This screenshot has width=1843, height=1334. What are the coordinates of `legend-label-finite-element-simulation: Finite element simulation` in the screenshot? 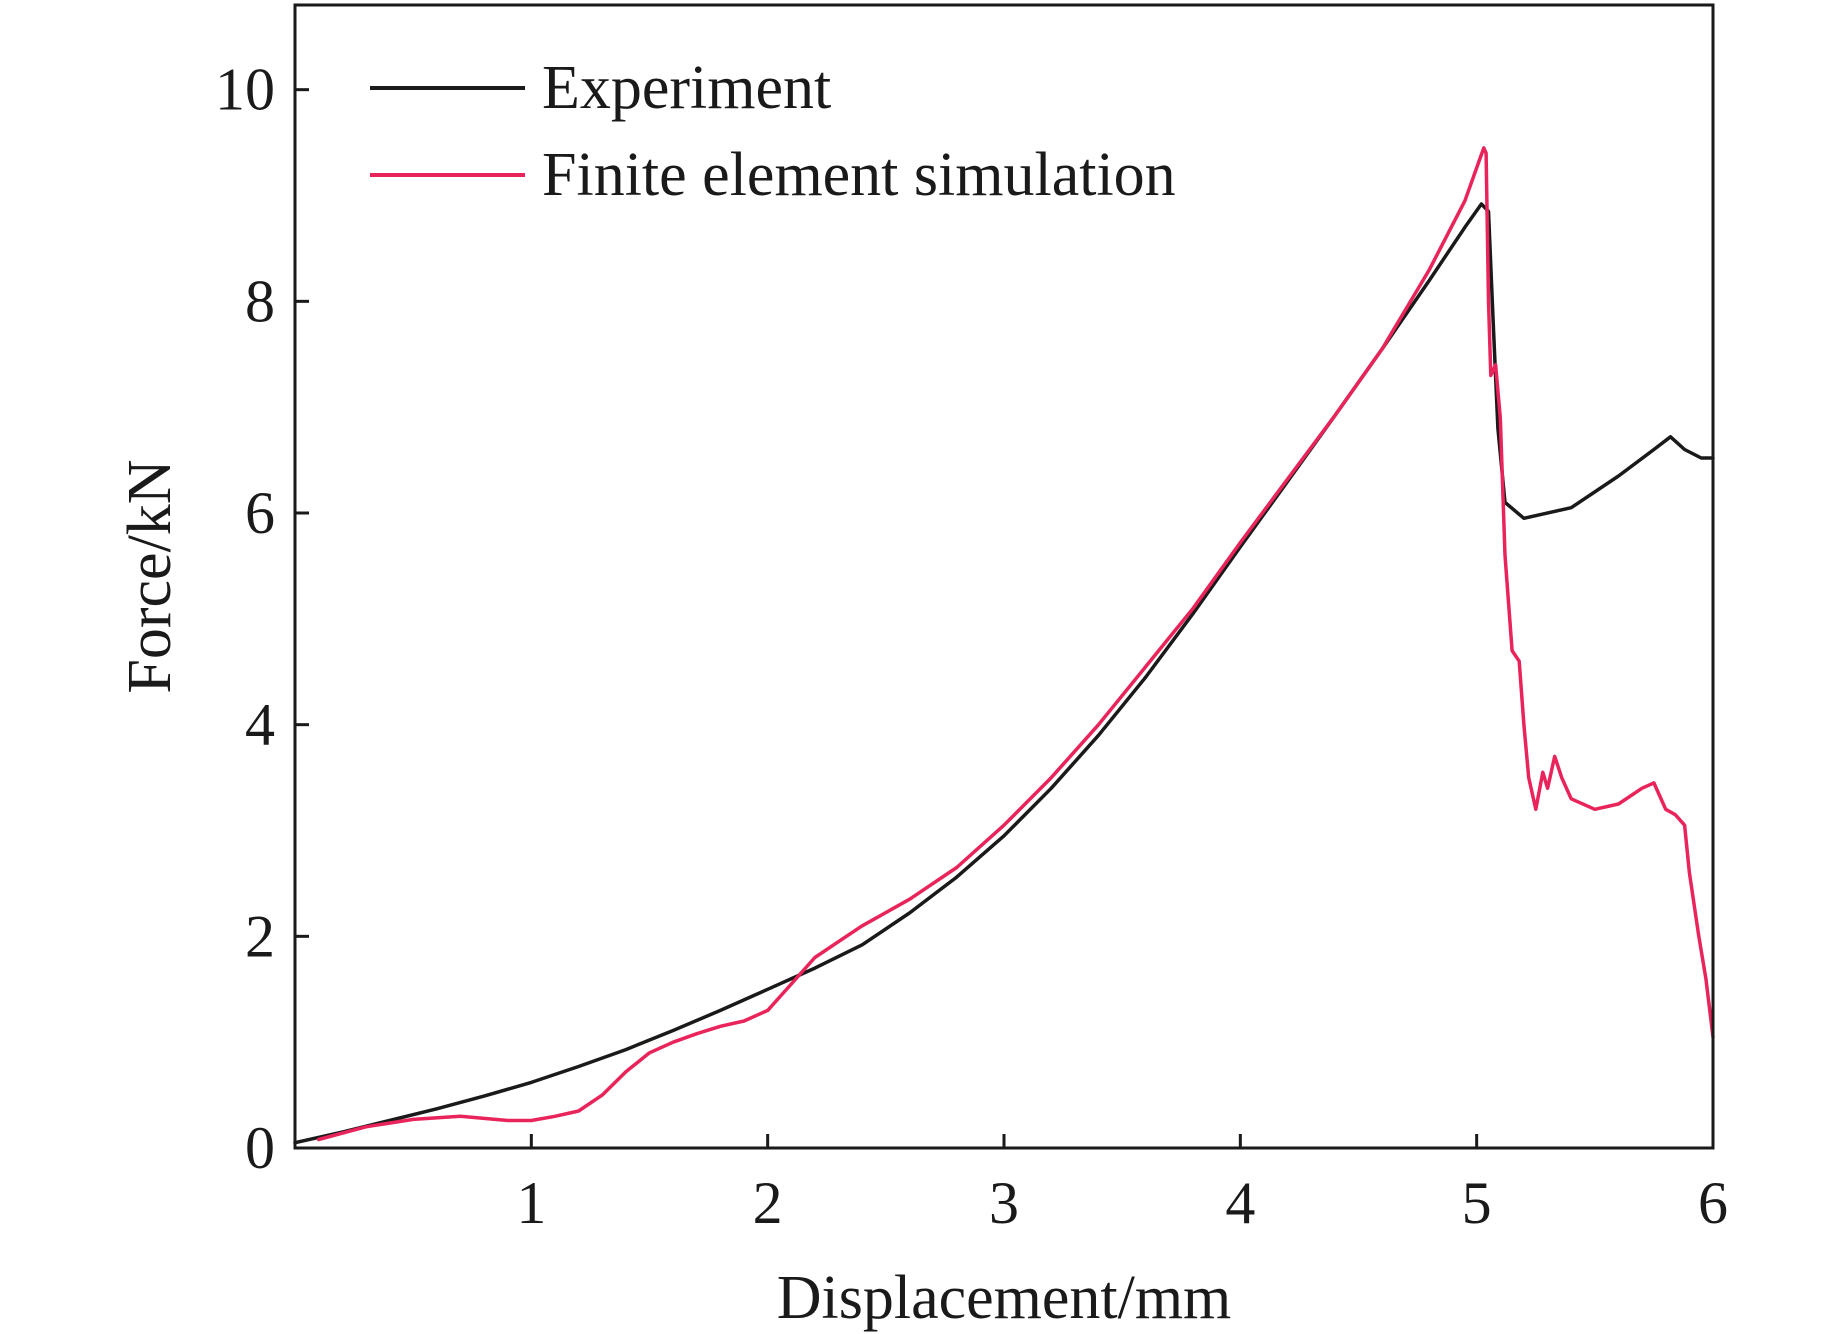 It's located at (859, 175).